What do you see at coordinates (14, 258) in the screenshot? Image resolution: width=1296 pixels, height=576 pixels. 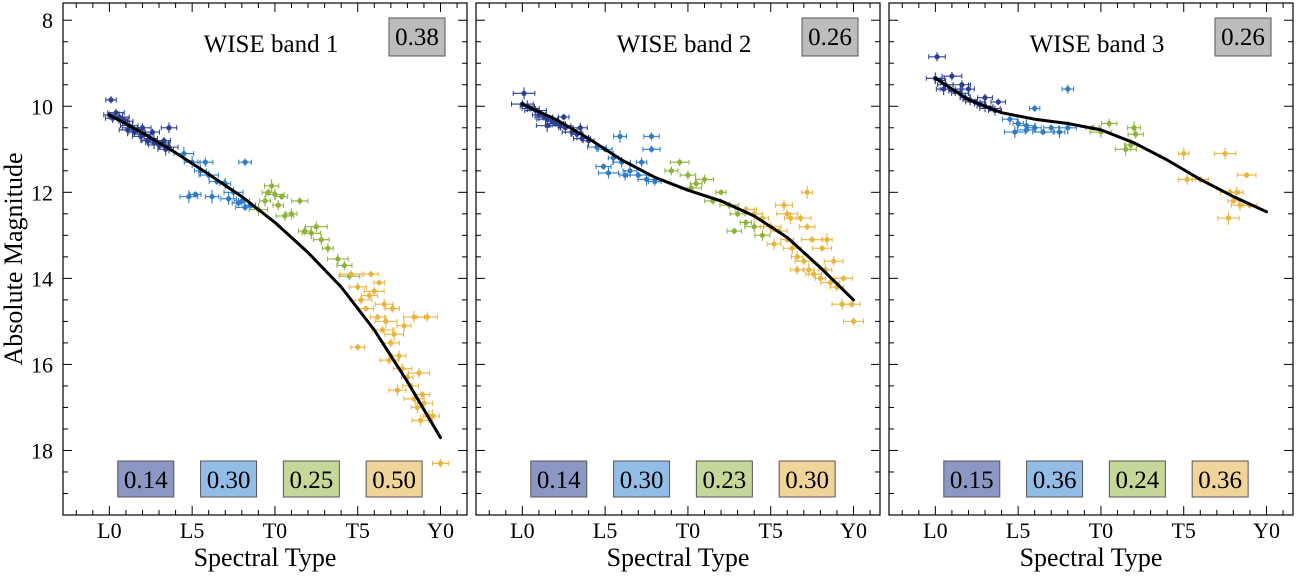 I see `y-axis-title: Absolute Magnitude` at bounding box center [14, 258].